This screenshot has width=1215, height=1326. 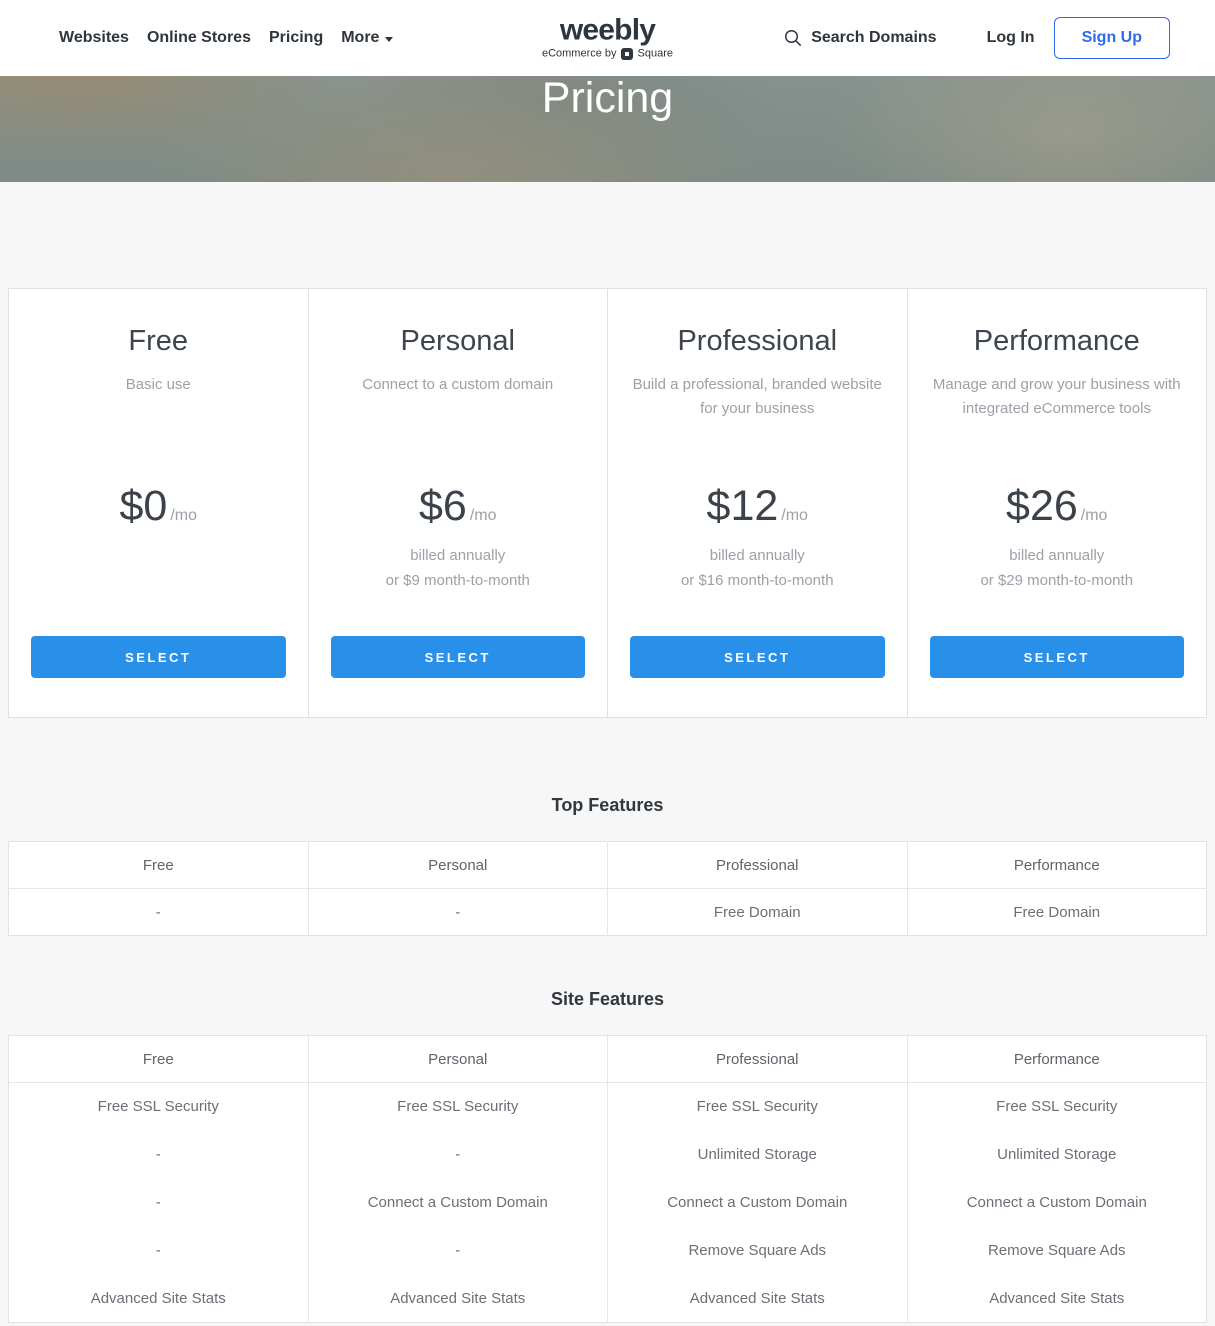 I want to click on search-domains-link: Search Domains, so click(x=860, y=38).